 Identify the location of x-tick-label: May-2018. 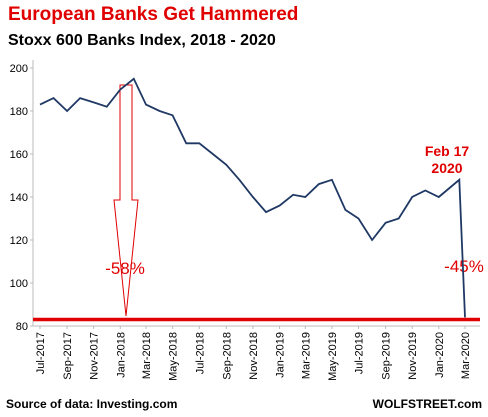
(174, 356).